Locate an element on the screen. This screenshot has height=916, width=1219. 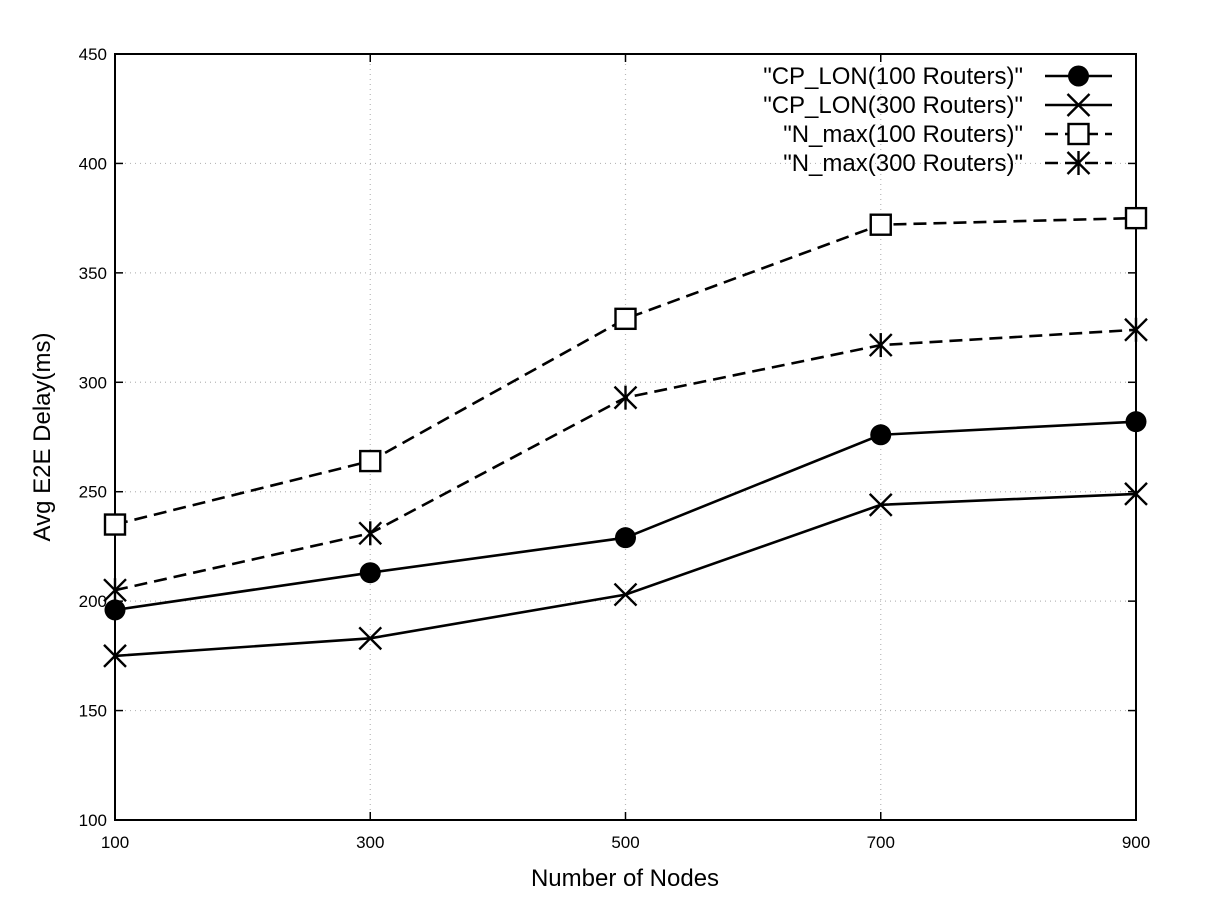
legend-entry: "CP_LON(100 Routers)" is located at coordinates (937, 76).